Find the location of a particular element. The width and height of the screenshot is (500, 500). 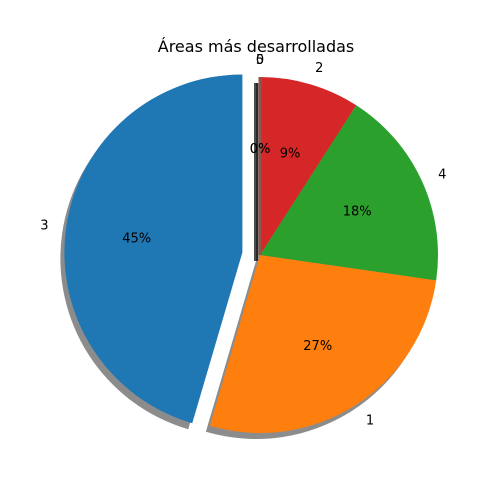

slice-percent-3: 45% is located at coordinates (136, 238).